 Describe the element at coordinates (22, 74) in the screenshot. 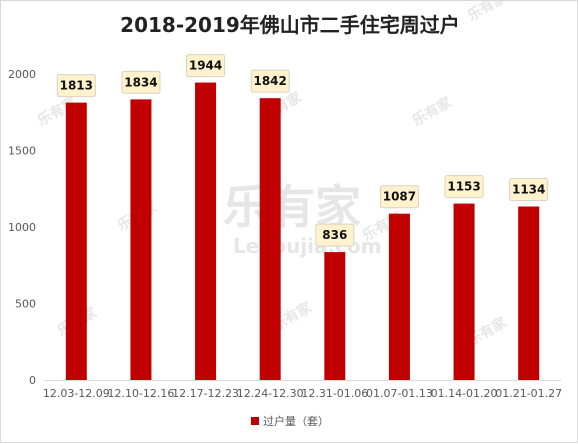

I see `y-tick-label: 2000` at that location.